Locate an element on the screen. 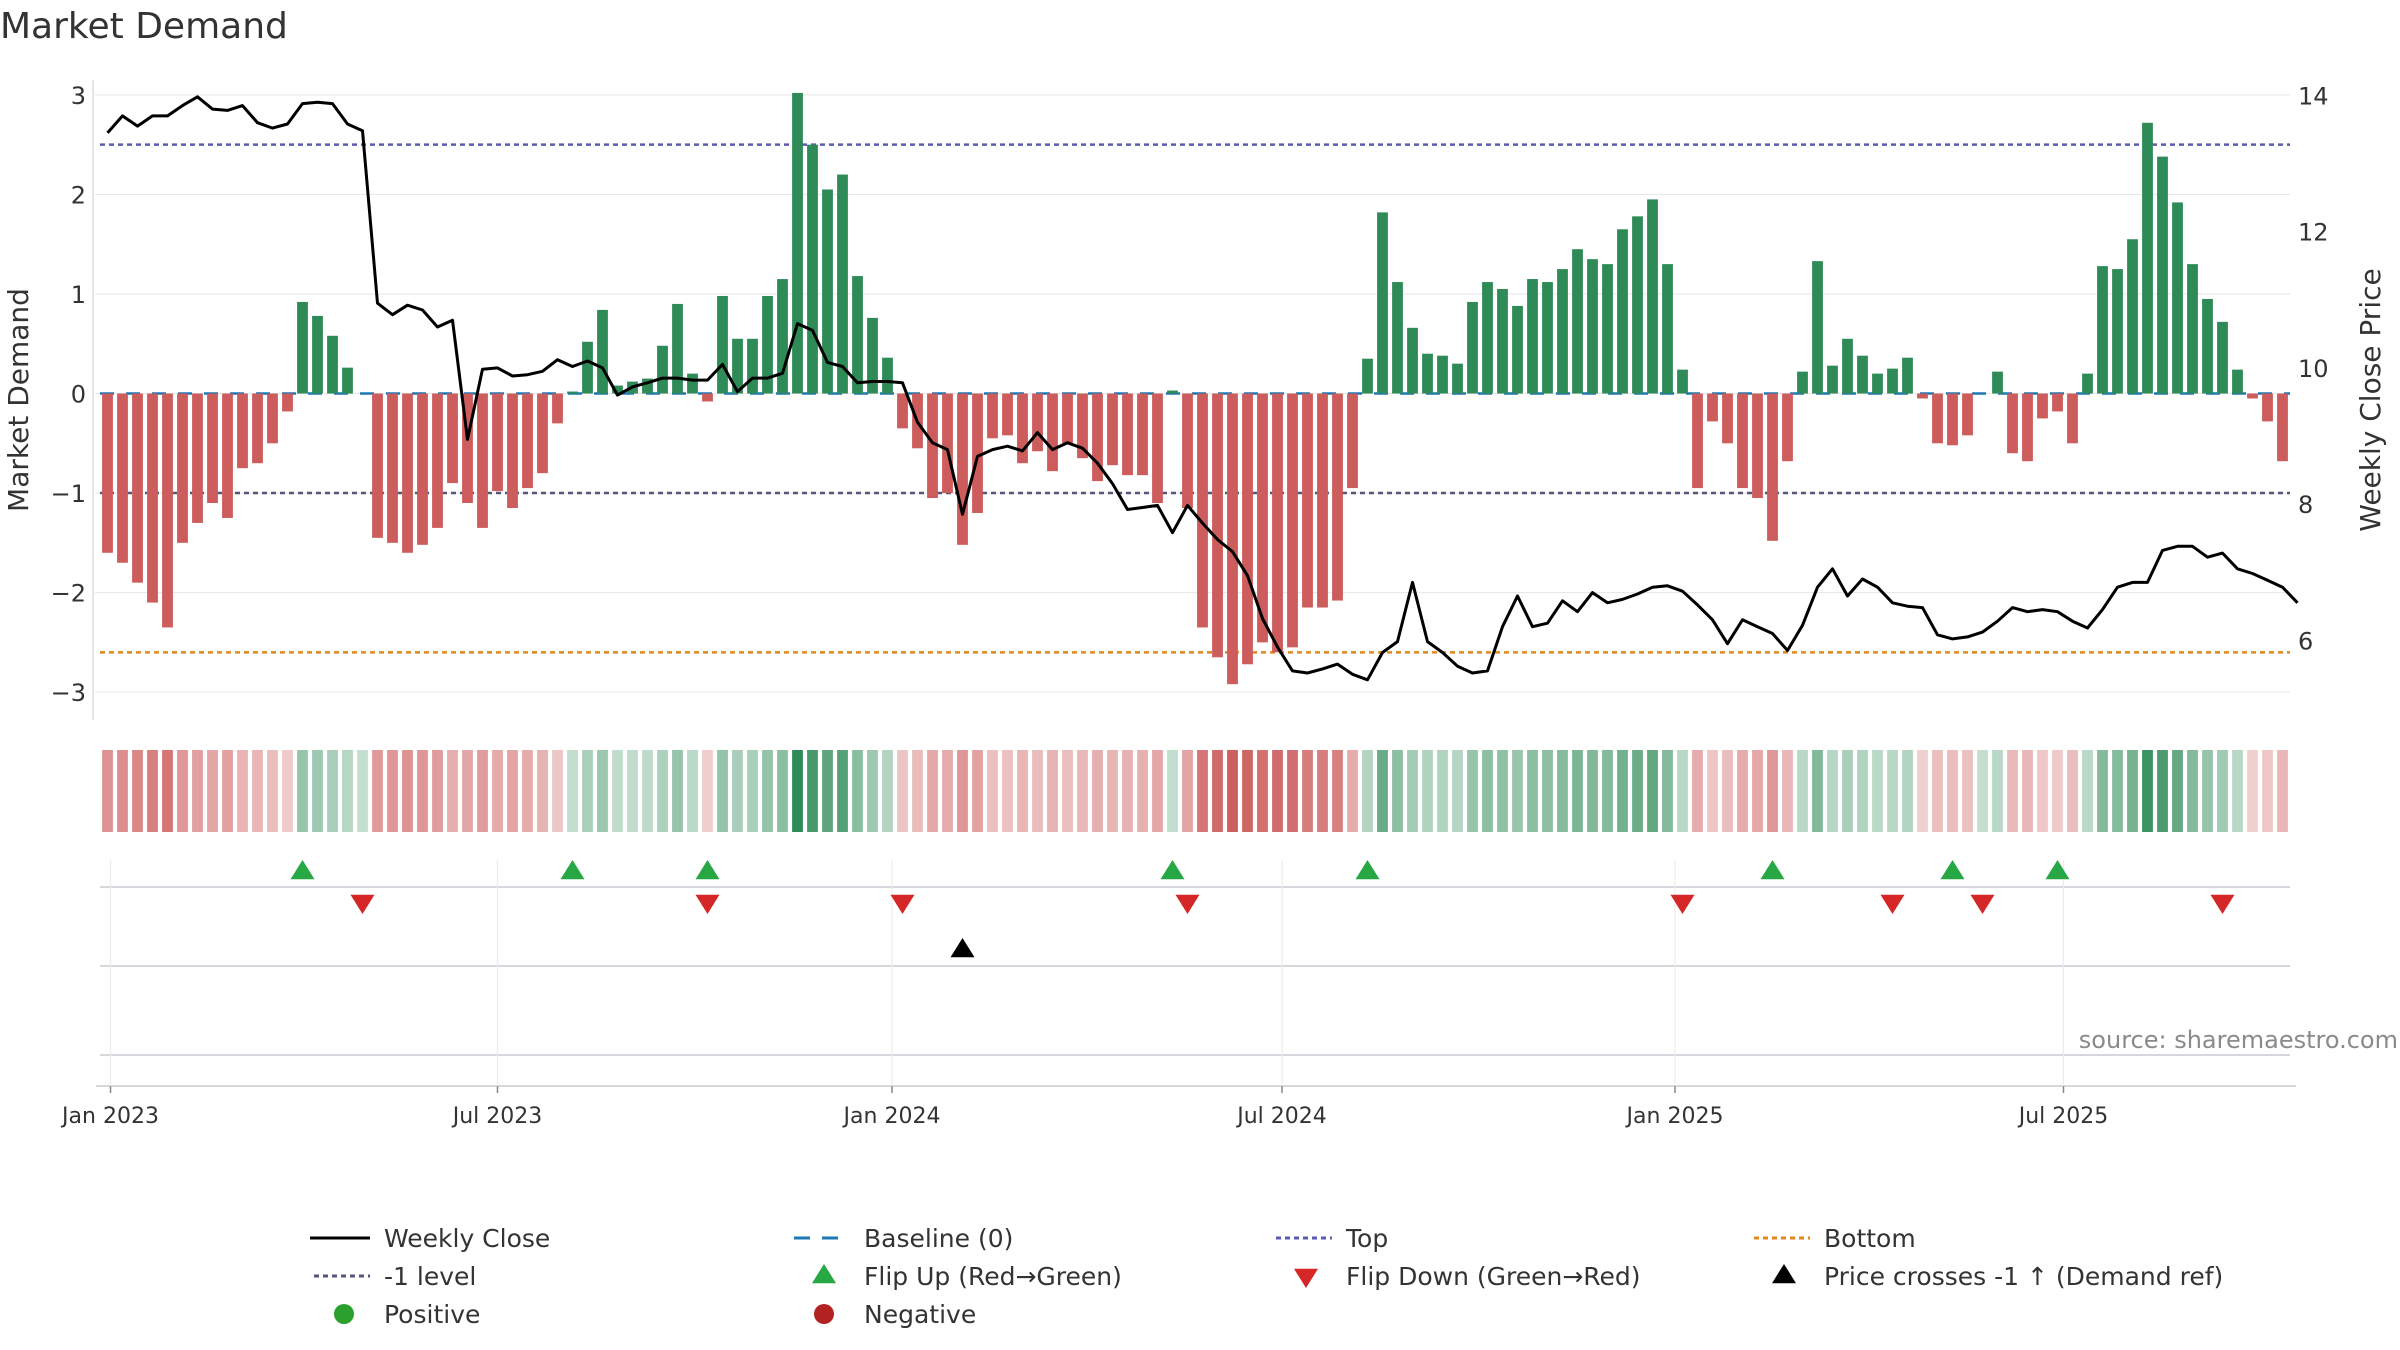 The width and height of the screenshot is (2400, 1350). flip-up-marker is located at coordinates (572, 870).